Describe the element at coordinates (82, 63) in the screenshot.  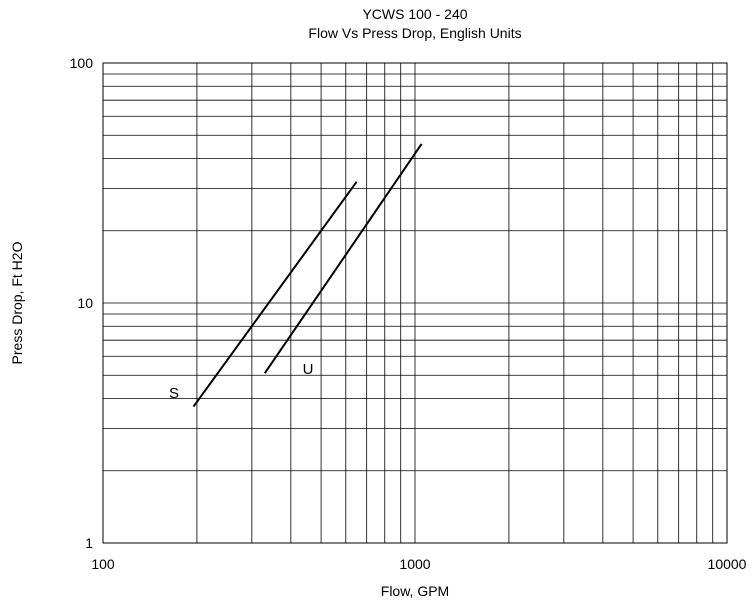
I see `y-tick-label-100: 100` at that location.